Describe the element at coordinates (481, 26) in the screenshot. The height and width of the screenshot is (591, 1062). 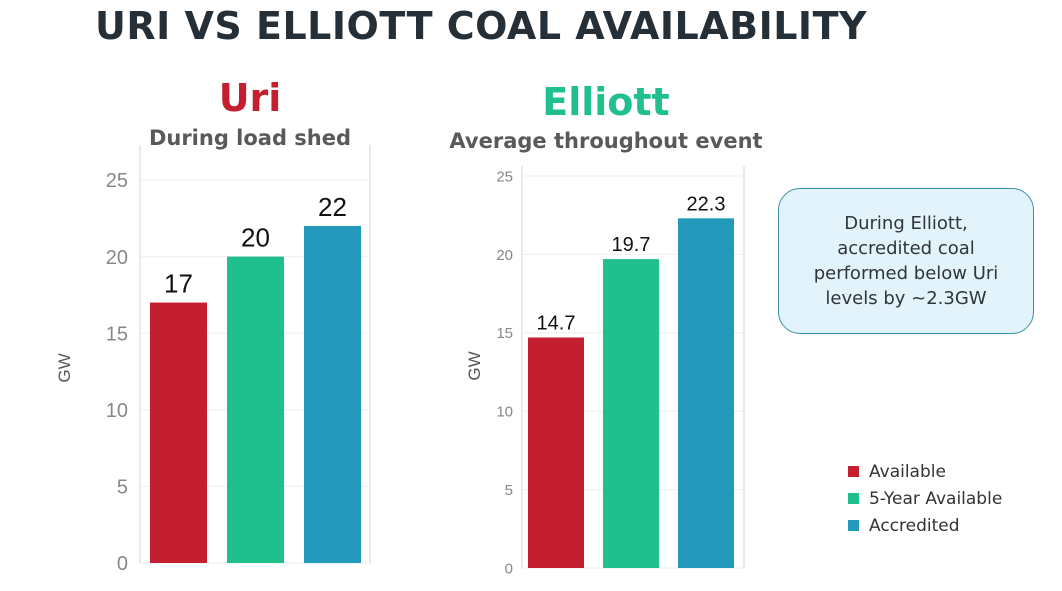
I see `page-title: URI VS ELLIOTT COAL AVAILABILITY` at that location.